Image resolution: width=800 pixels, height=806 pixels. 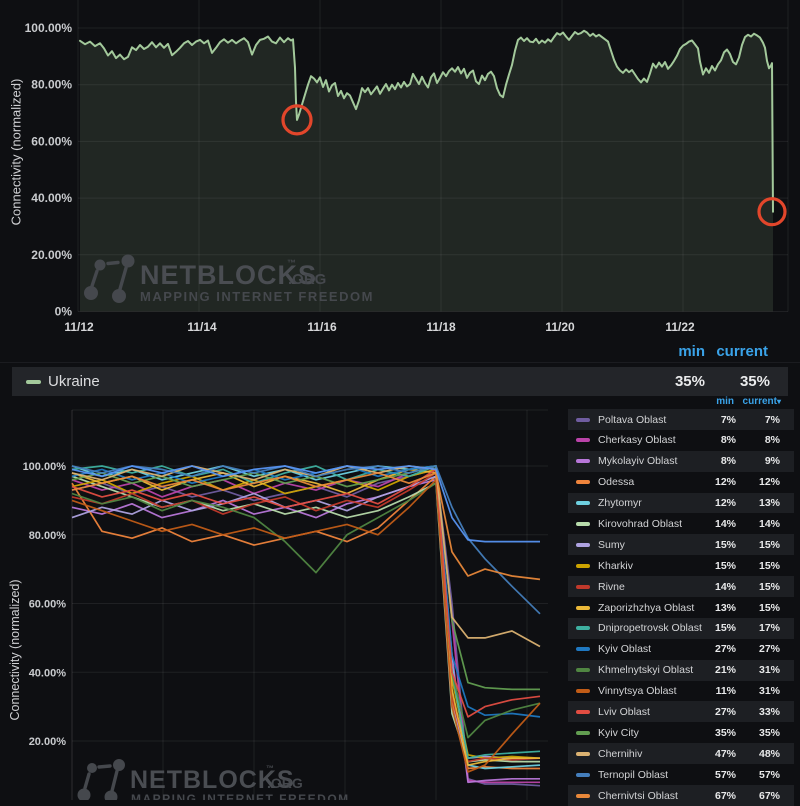 I want to click on series-label: Dnipropetrovsk Oblast, so click(x=650, y=628).